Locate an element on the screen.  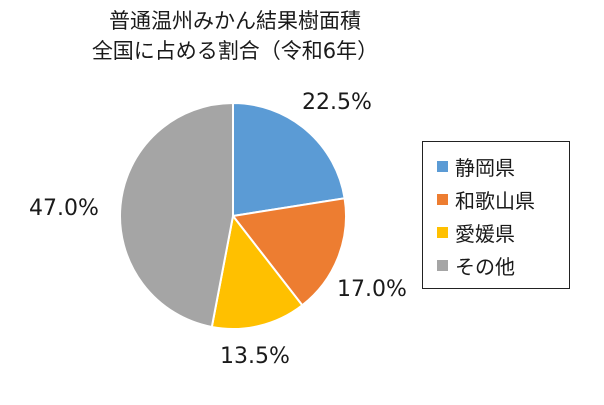
chart-title-line-2: 全国に占める割合（令和6年） is located at coordinates (235, 51).